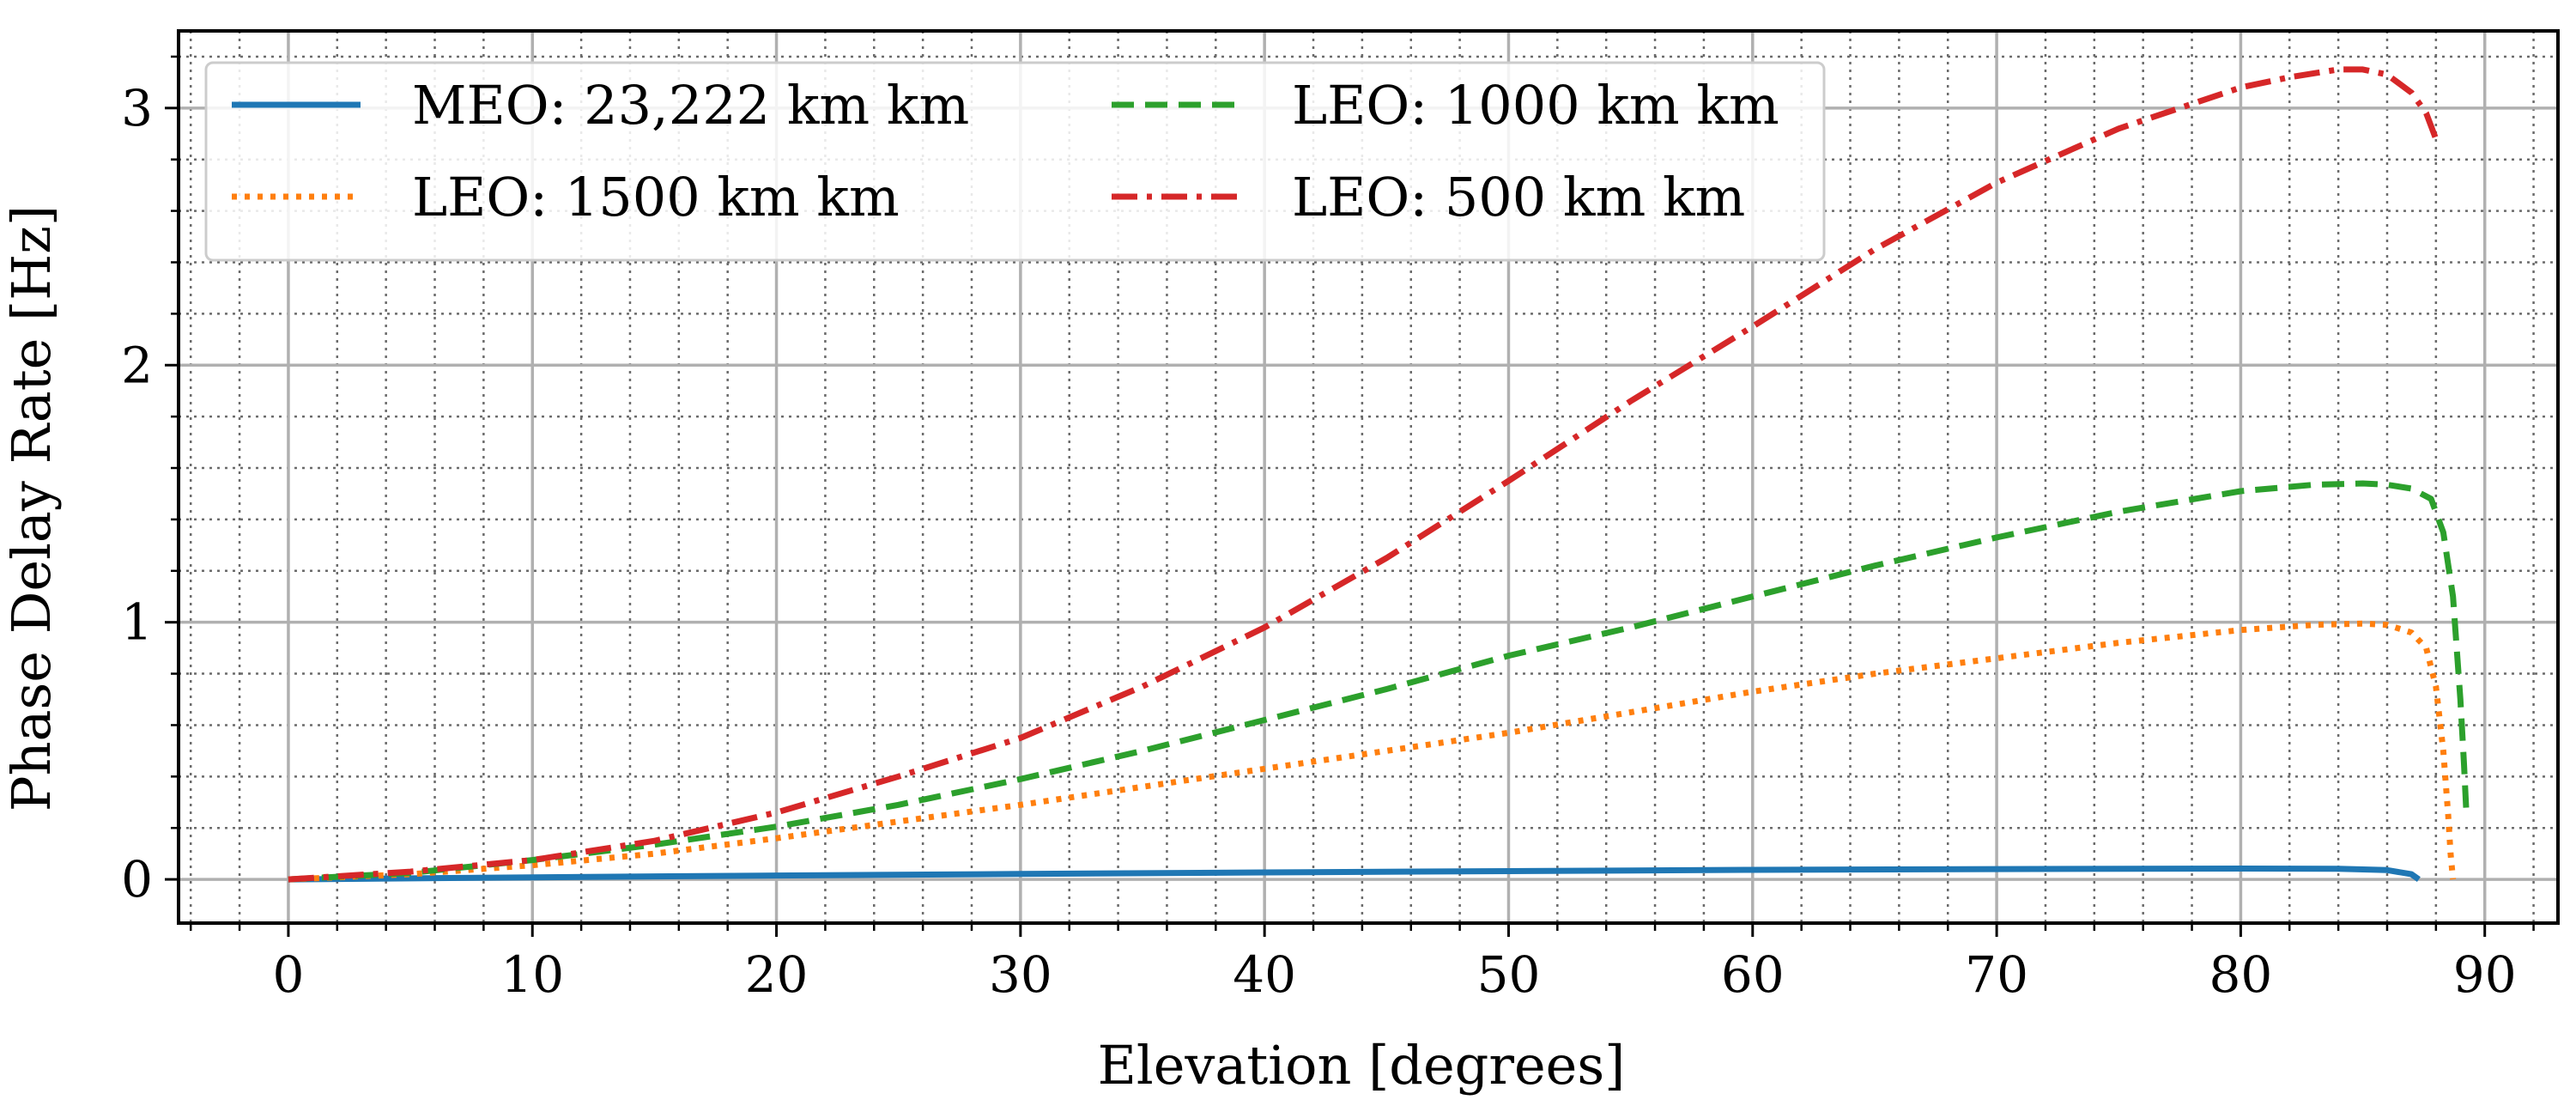 The height and width of the screenshot is (1112, 2576). I want to click on x-tick-label: 80, so click(2240, 974).